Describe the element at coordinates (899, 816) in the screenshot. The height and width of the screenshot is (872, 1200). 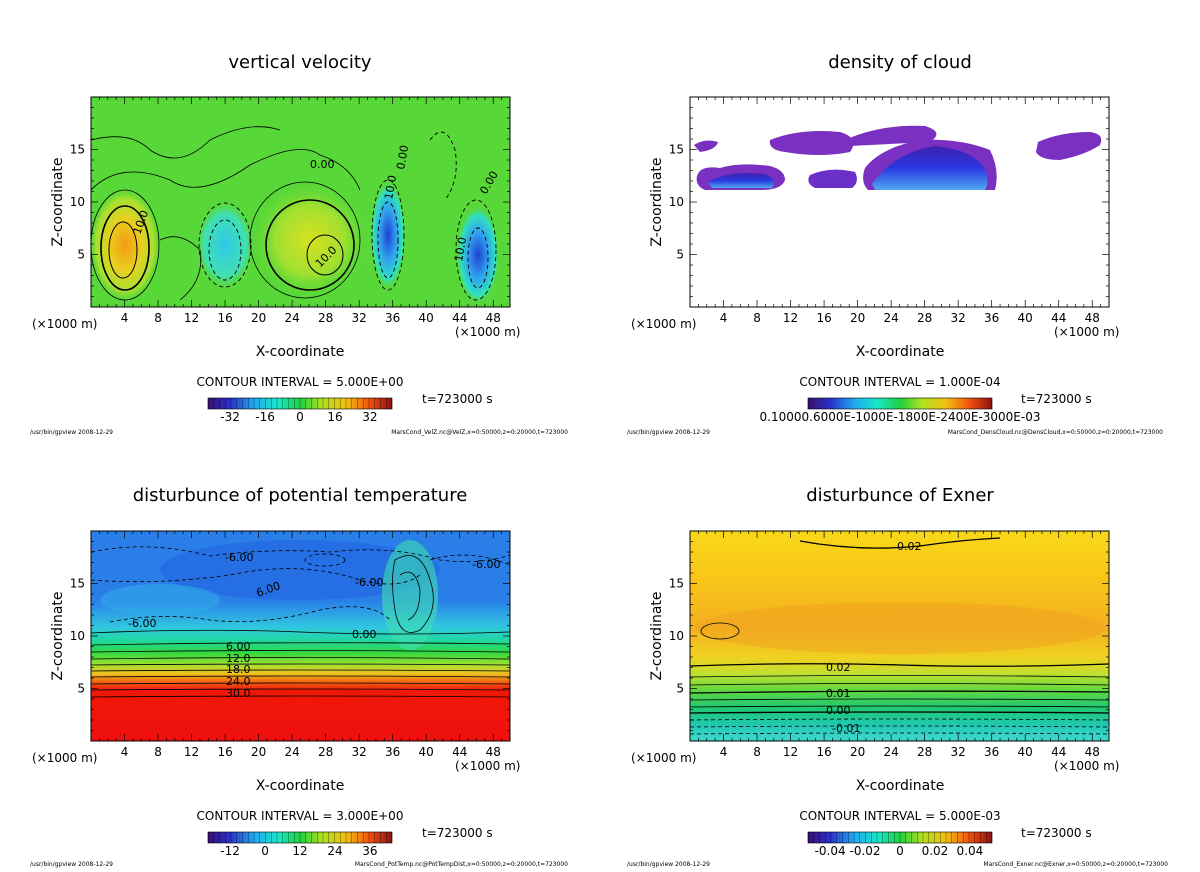
I see `contour-interval: CONTOUR INTERVAL = 5.000E-03` at that location.